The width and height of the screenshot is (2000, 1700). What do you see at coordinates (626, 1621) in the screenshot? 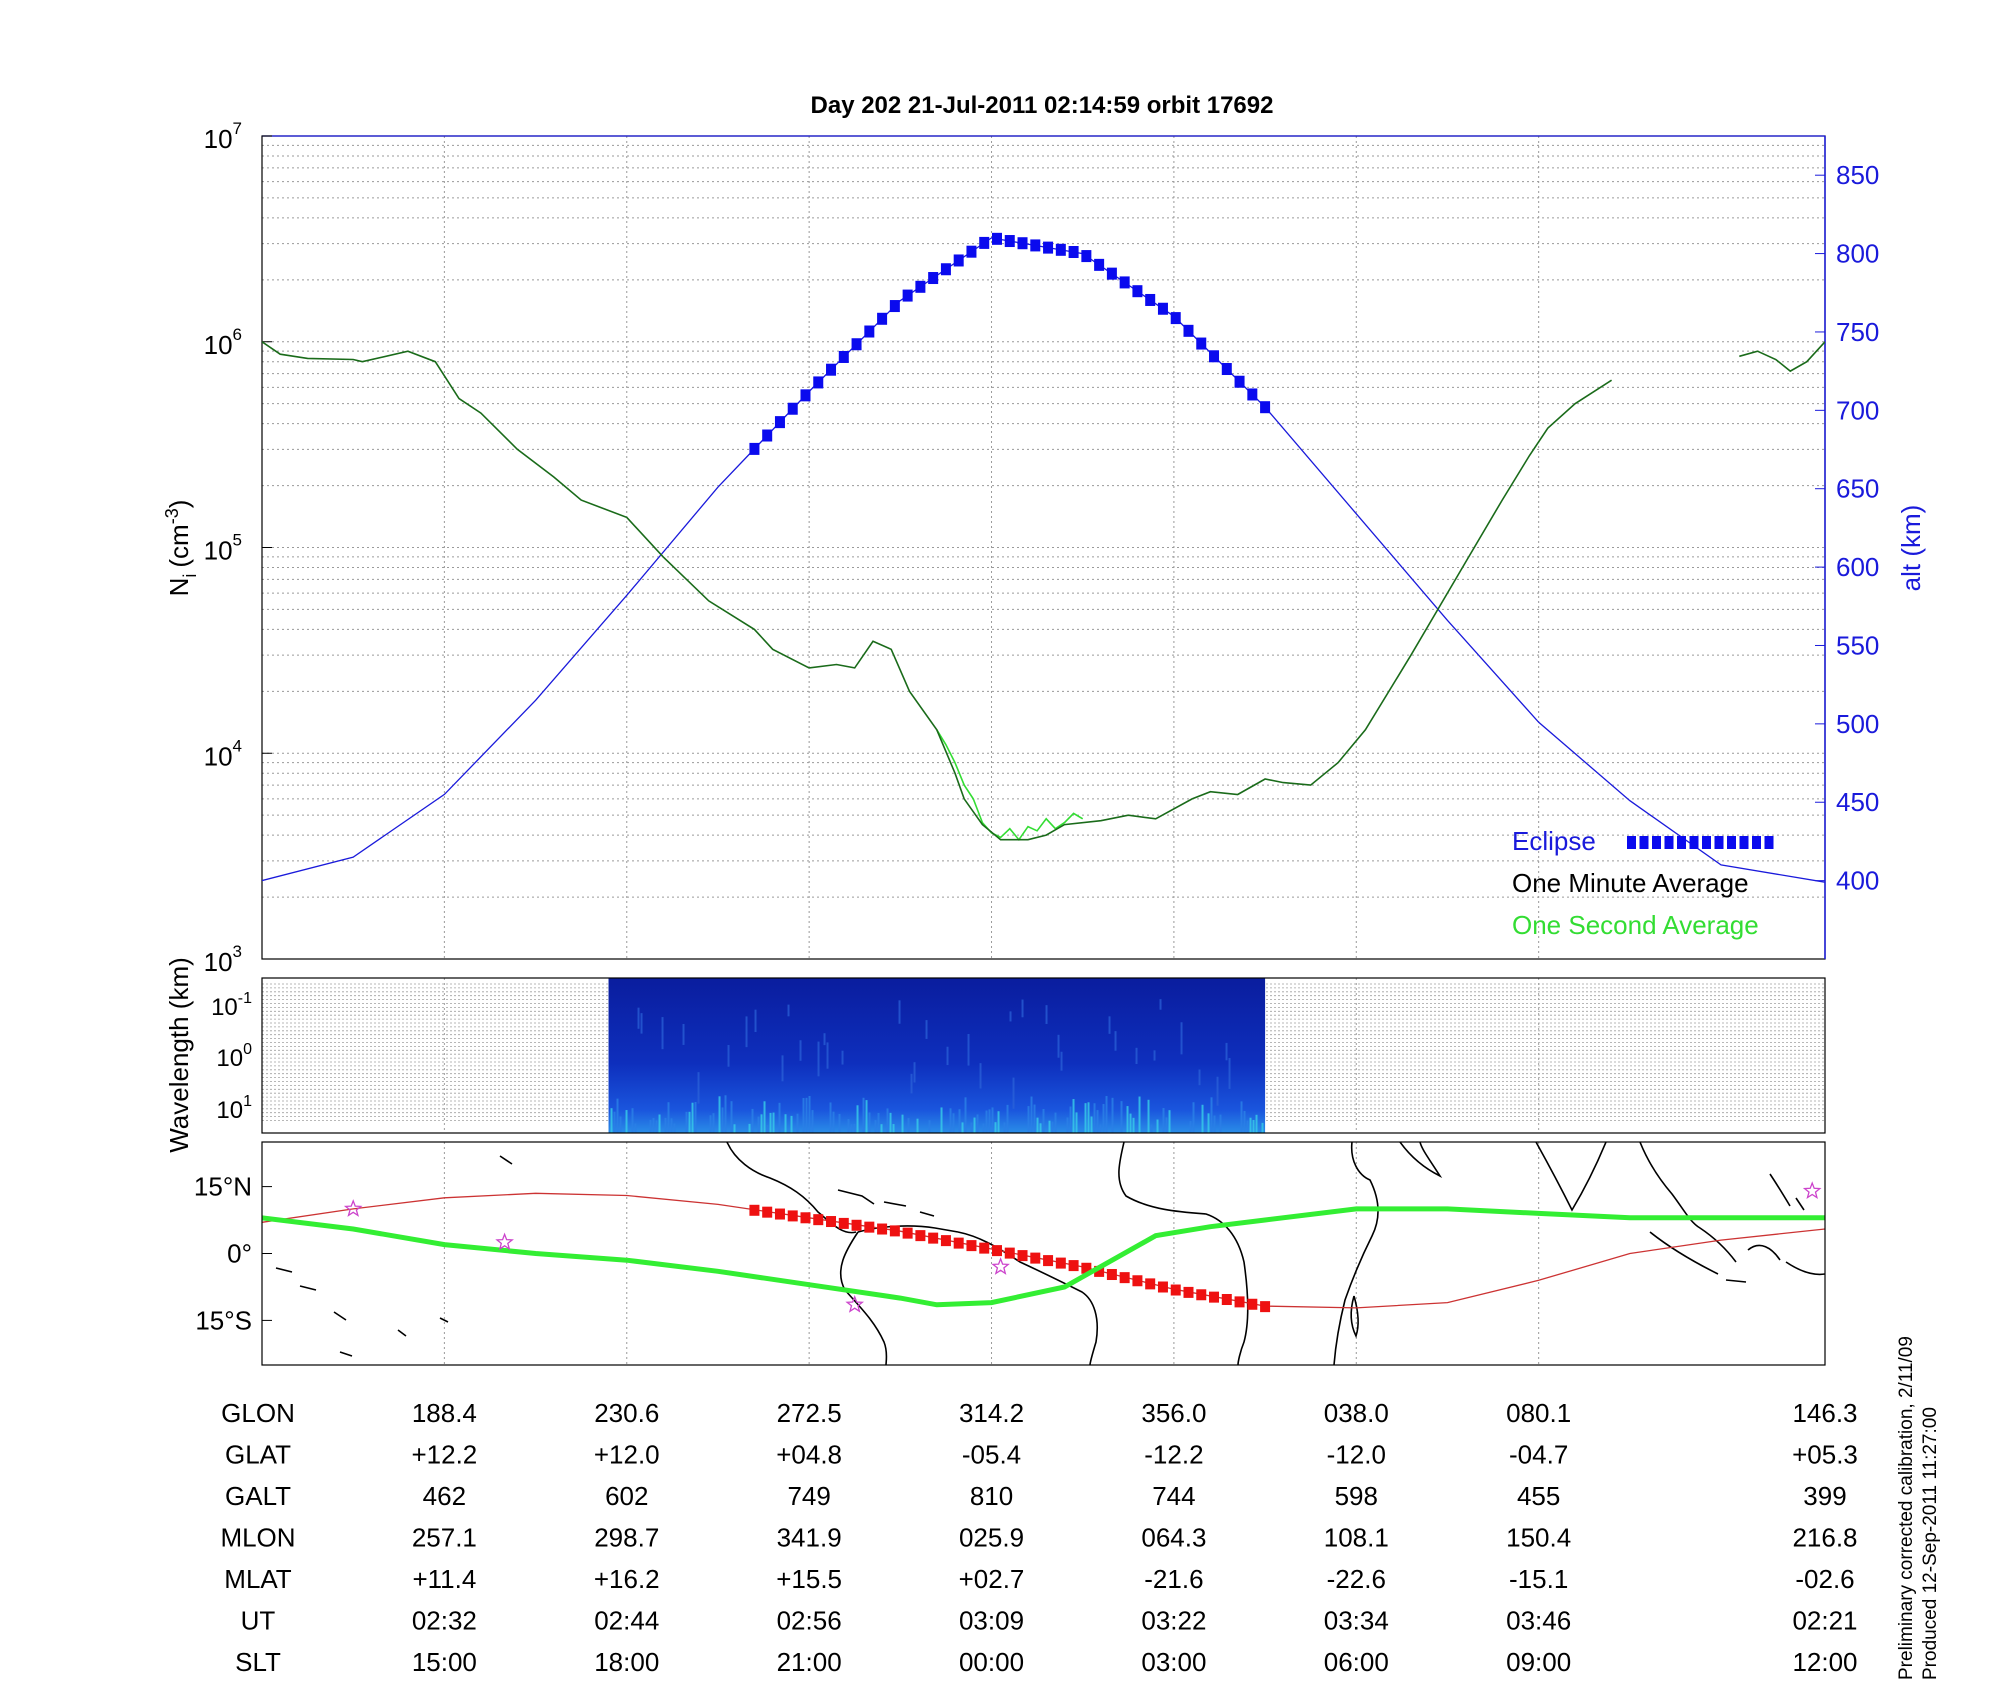
I see `orbit-table-cell: 02:44` at bounding box center [626, 1621].